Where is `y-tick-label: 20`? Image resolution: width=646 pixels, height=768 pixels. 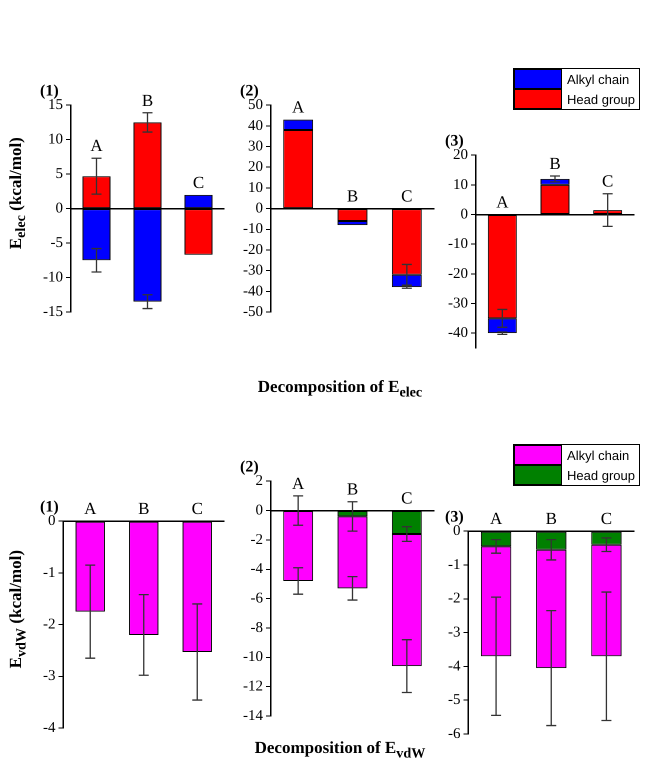
y-tick-label: 20 is located at coordinates (255, 167).